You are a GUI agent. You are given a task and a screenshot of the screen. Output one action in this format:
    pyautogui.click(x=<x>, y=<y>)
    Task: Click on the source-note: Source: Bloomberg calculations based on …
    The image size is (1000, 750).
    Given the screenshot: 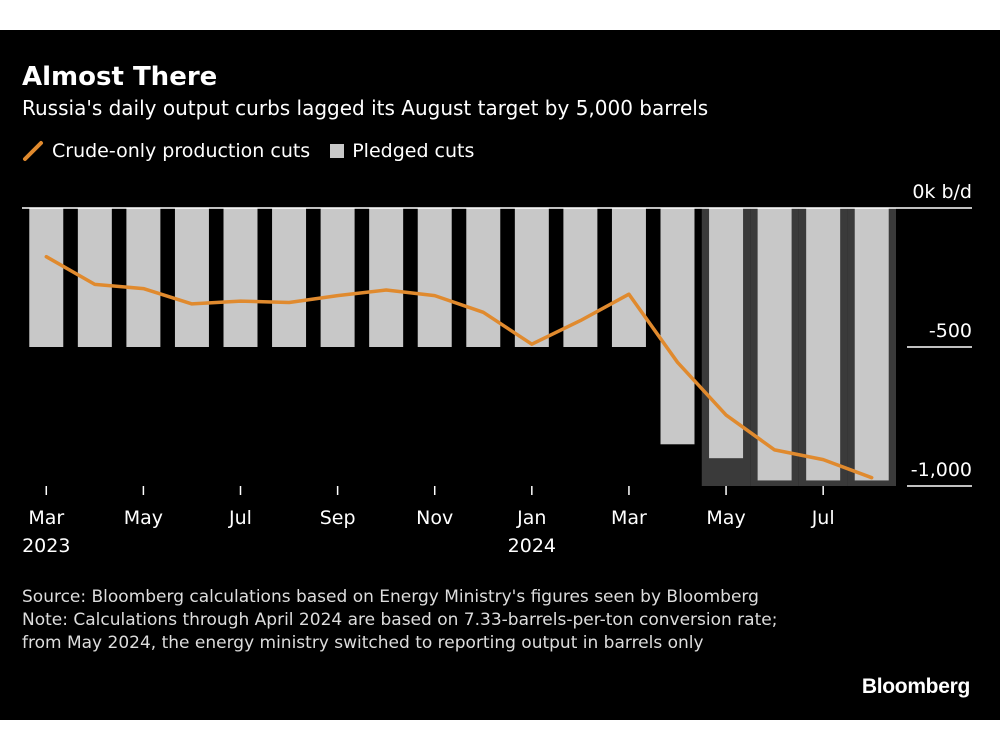 What is the action you would take?
    pyautogui.click(x=390, y=597)
    